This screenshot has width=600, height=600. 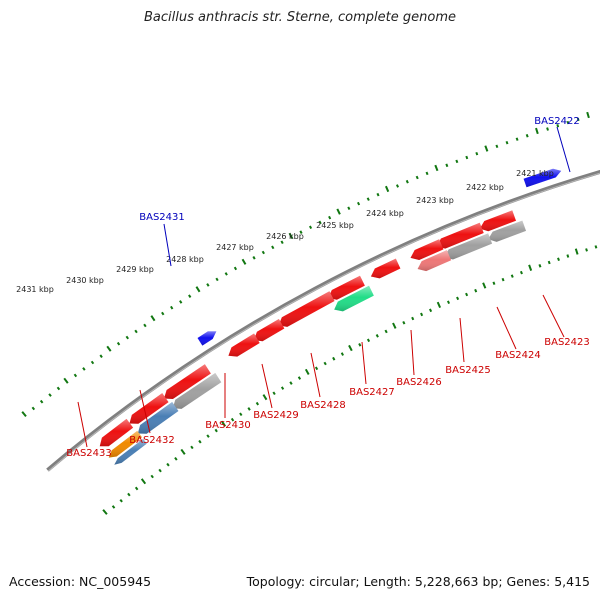 I want to click on gene-label-bas2425: BAS2425, so click(x=468, y=370).